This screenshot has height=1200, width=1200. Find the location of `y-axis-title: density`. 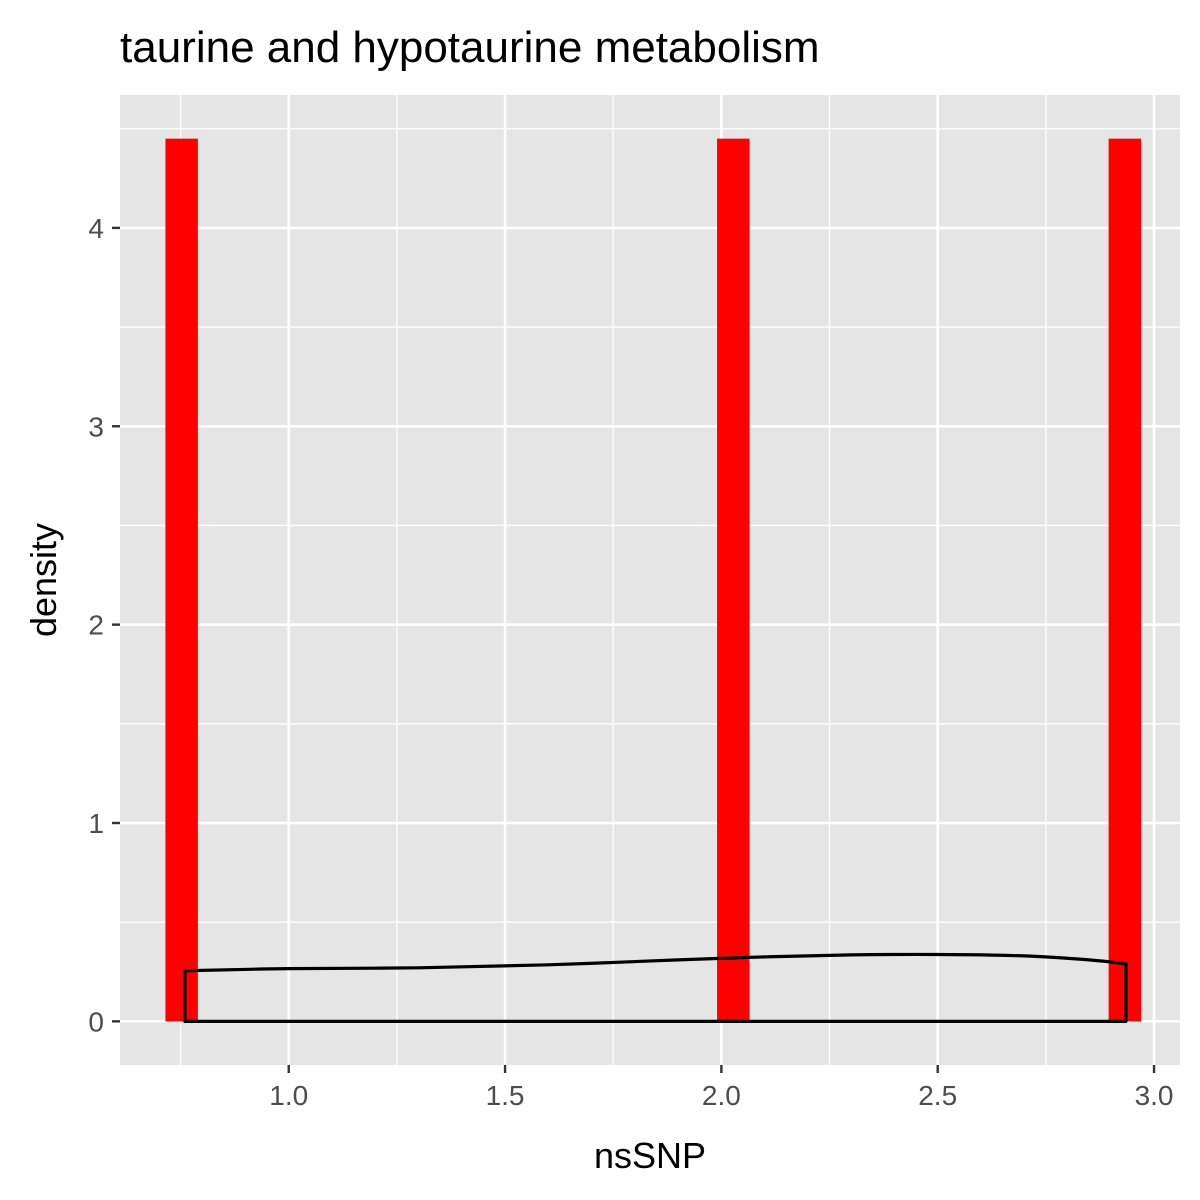

y-axis-title: density is located at coordinates (43, 580).